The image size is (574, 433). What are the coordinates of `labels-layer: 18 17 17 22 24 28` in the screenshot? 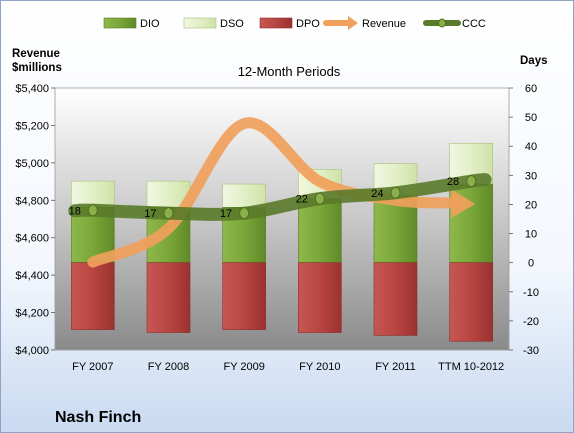 It's located at (264, 198).